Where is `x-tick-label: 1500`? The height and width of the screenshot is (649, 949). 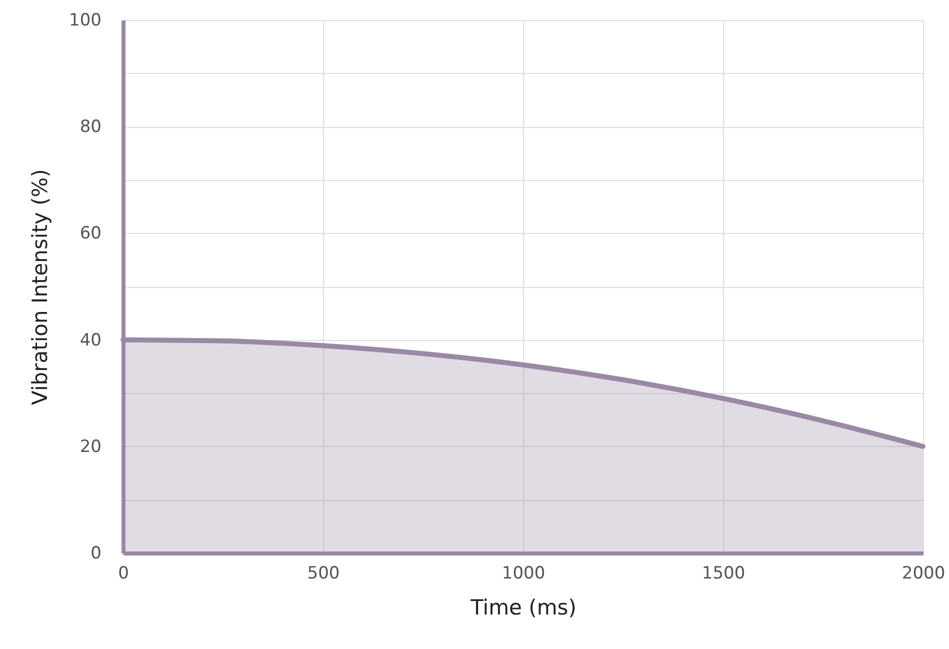 x-tick-label: 1500 is located at coordinates (724, 574).